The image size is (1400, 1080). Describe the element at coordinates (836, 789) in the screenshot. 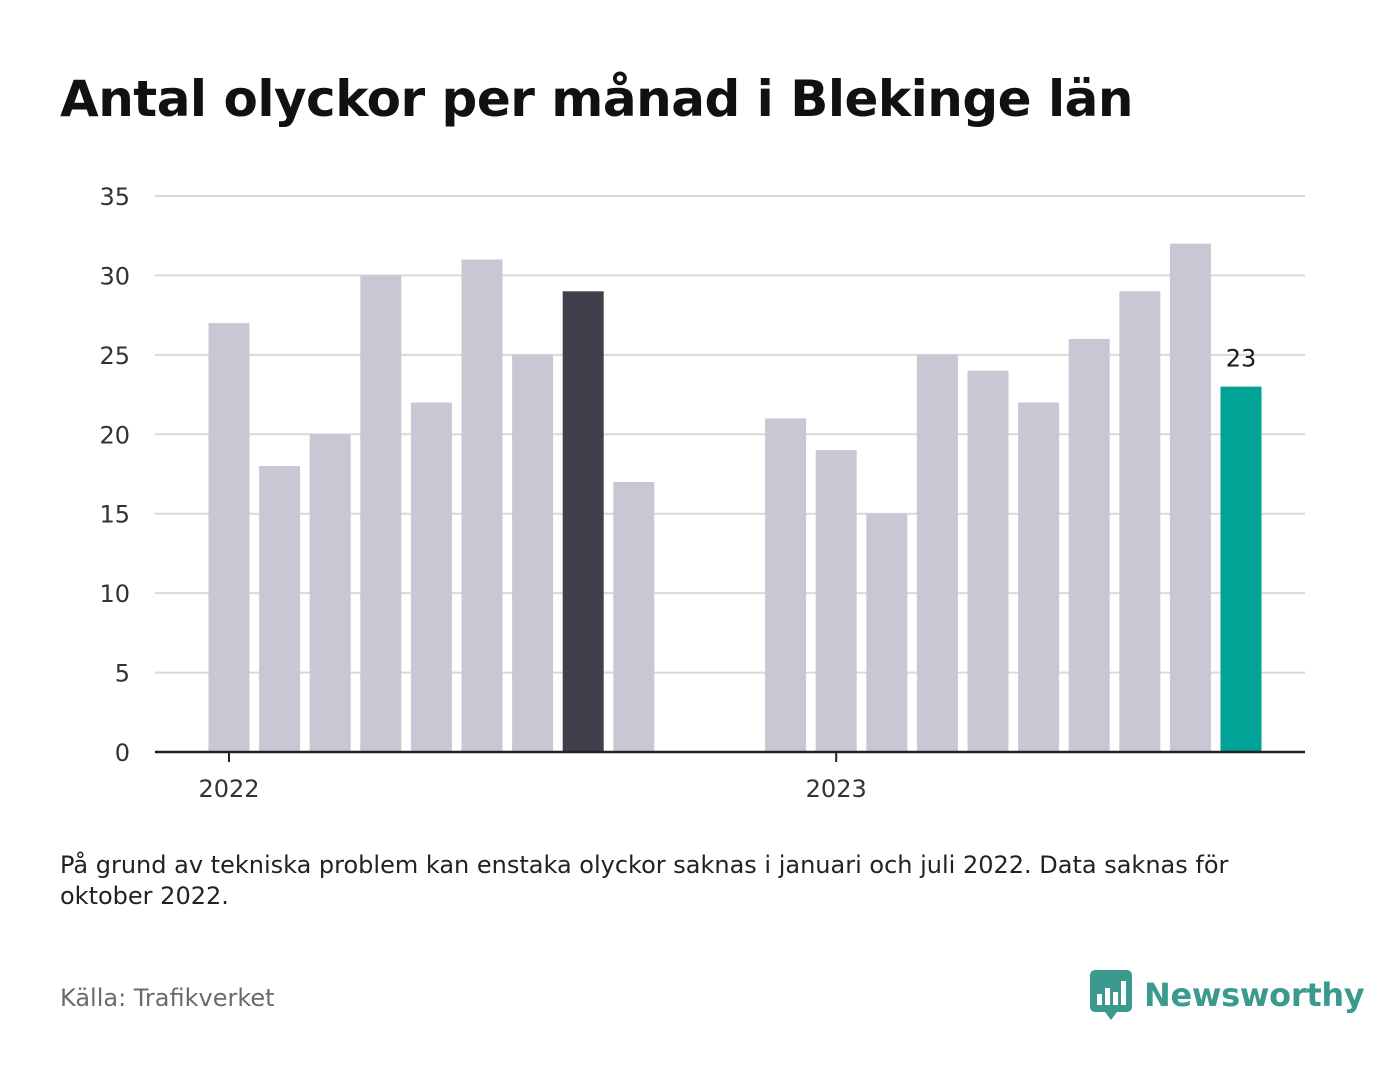

I see `x-tick-label: 2023` at that location.